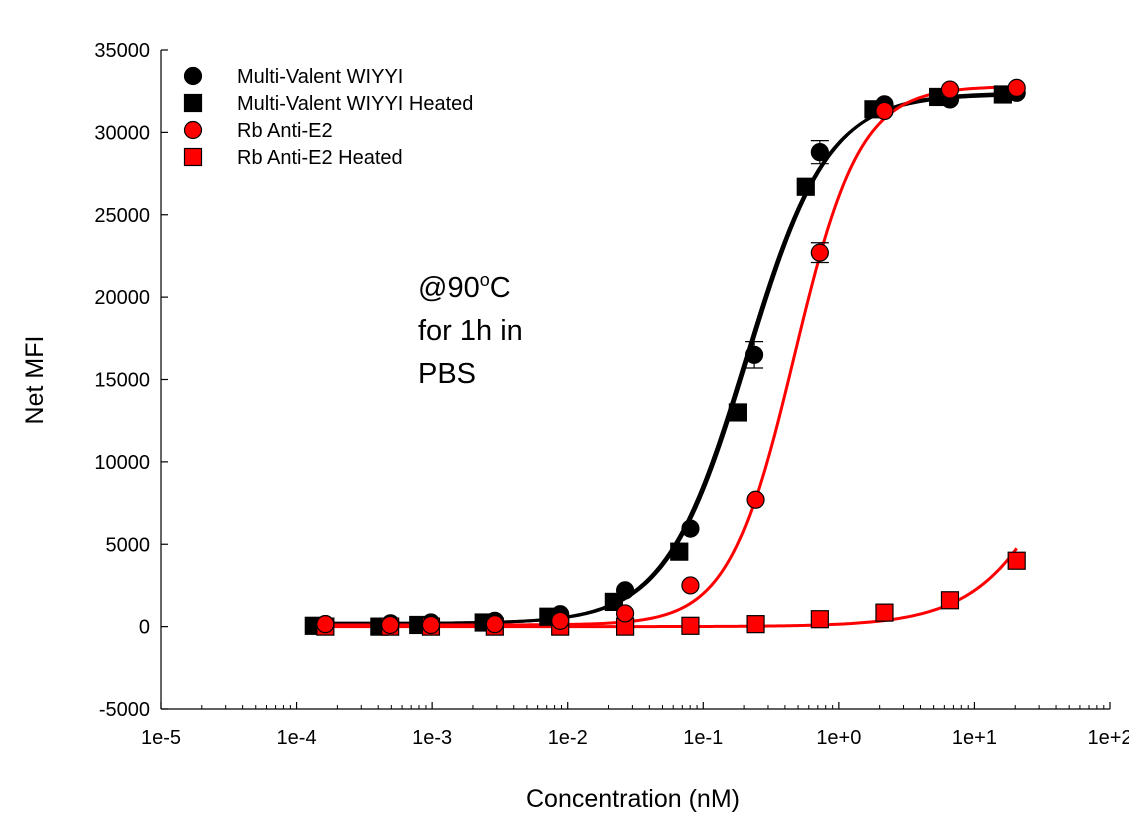  I want to click on y-tick-label: 30000, so click(122, 133).